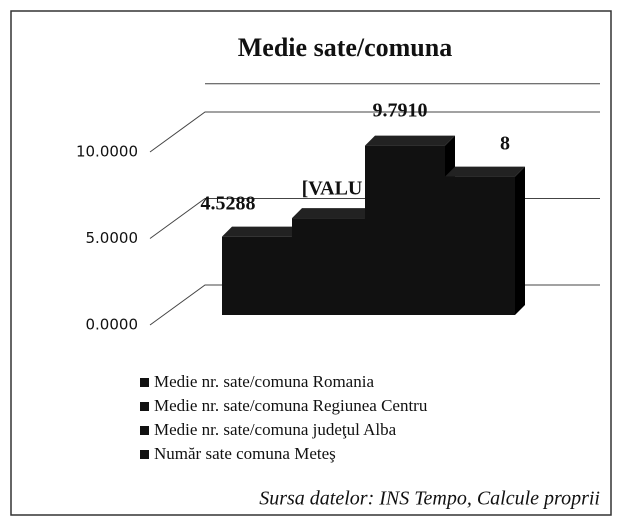  What do you see at coordinates (400, 111) in the screenshot?
I see `data-label: 9.7910` at bounding box center [400, 111].